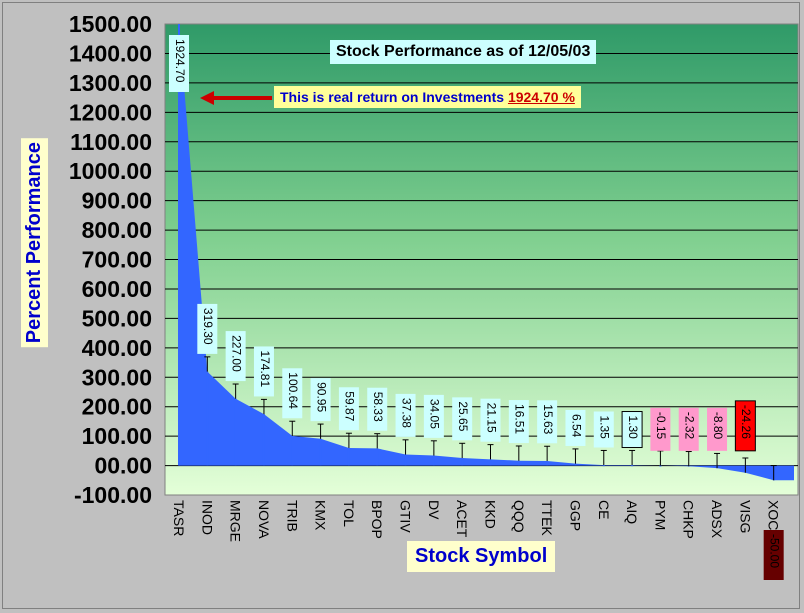 The width and height of the screenshot is (804, 613). I want to click on x-tick-label: DV, so click(434, 510).